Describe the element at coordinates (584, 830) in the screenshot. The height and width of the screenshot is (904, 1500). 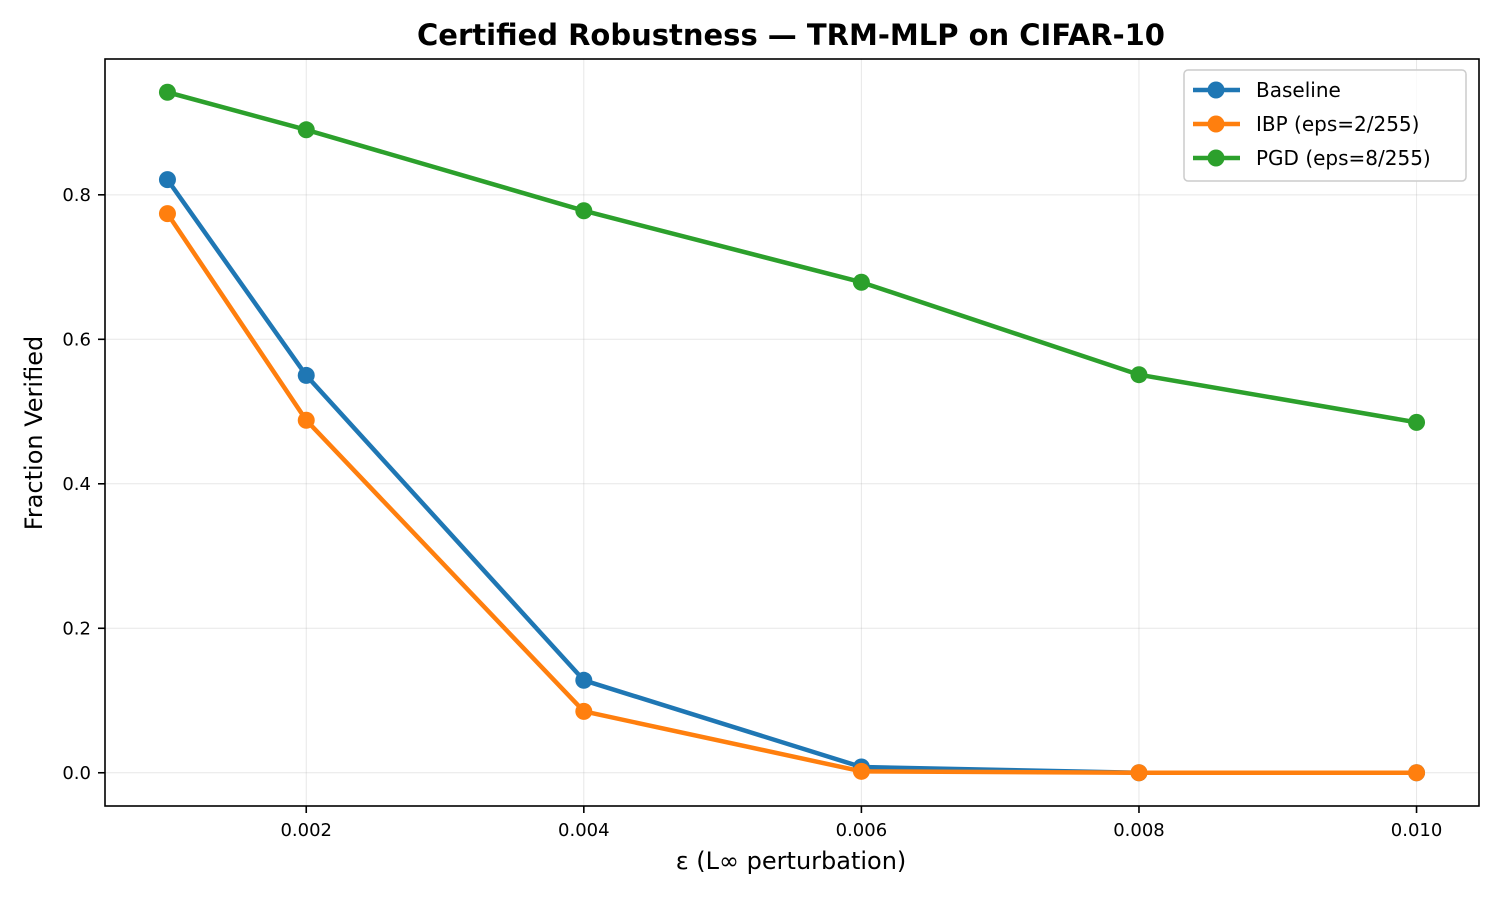
I see `x-tick-label: 0.004` at that location.